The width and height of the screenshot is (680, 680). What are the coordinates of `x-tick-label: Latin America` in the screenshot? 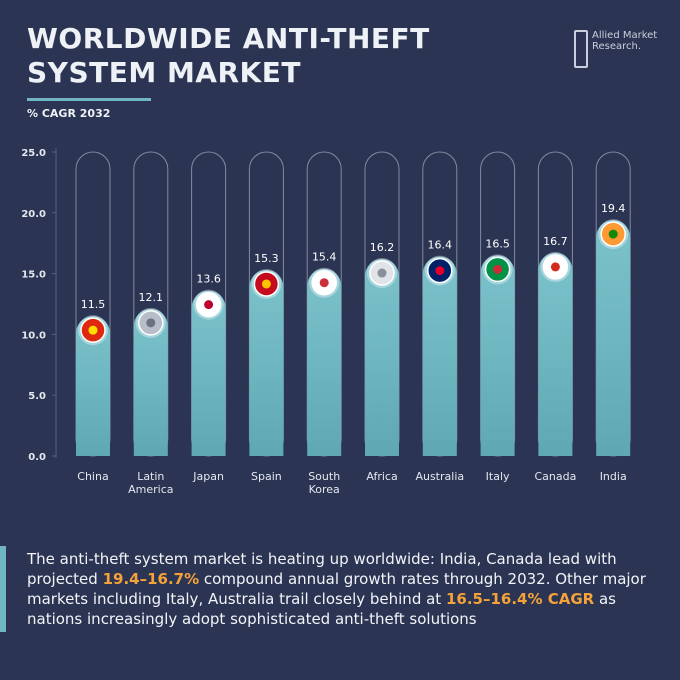 It's located at (151, 483).